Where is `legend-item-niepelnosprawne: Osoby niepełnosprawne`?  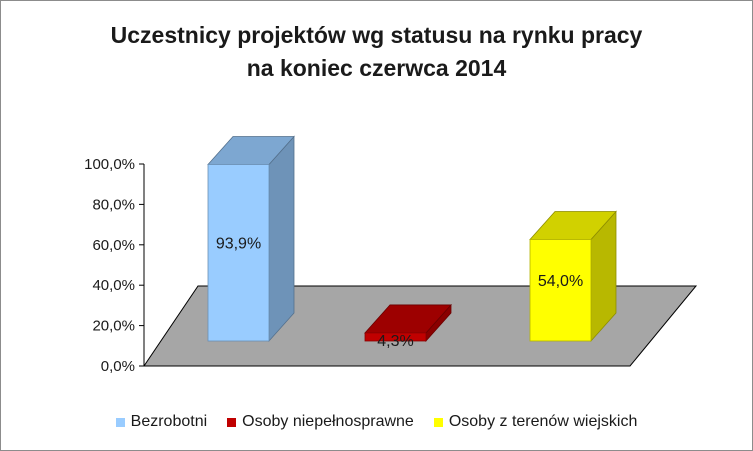 legend-item-niepelnosprawne: Osoby niepełnosprawne is located at coordinates (320, 422).